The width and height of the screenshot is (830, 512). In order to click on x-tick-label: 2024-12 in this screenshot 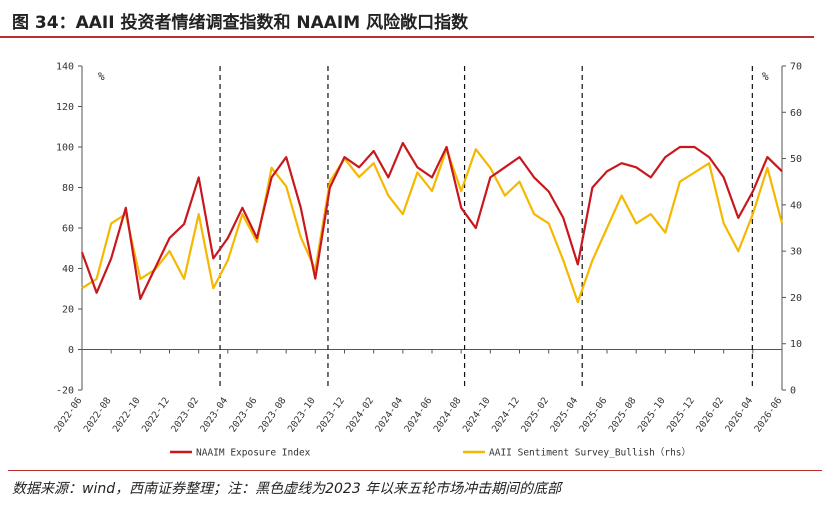, I will do `click(506, 414)`.